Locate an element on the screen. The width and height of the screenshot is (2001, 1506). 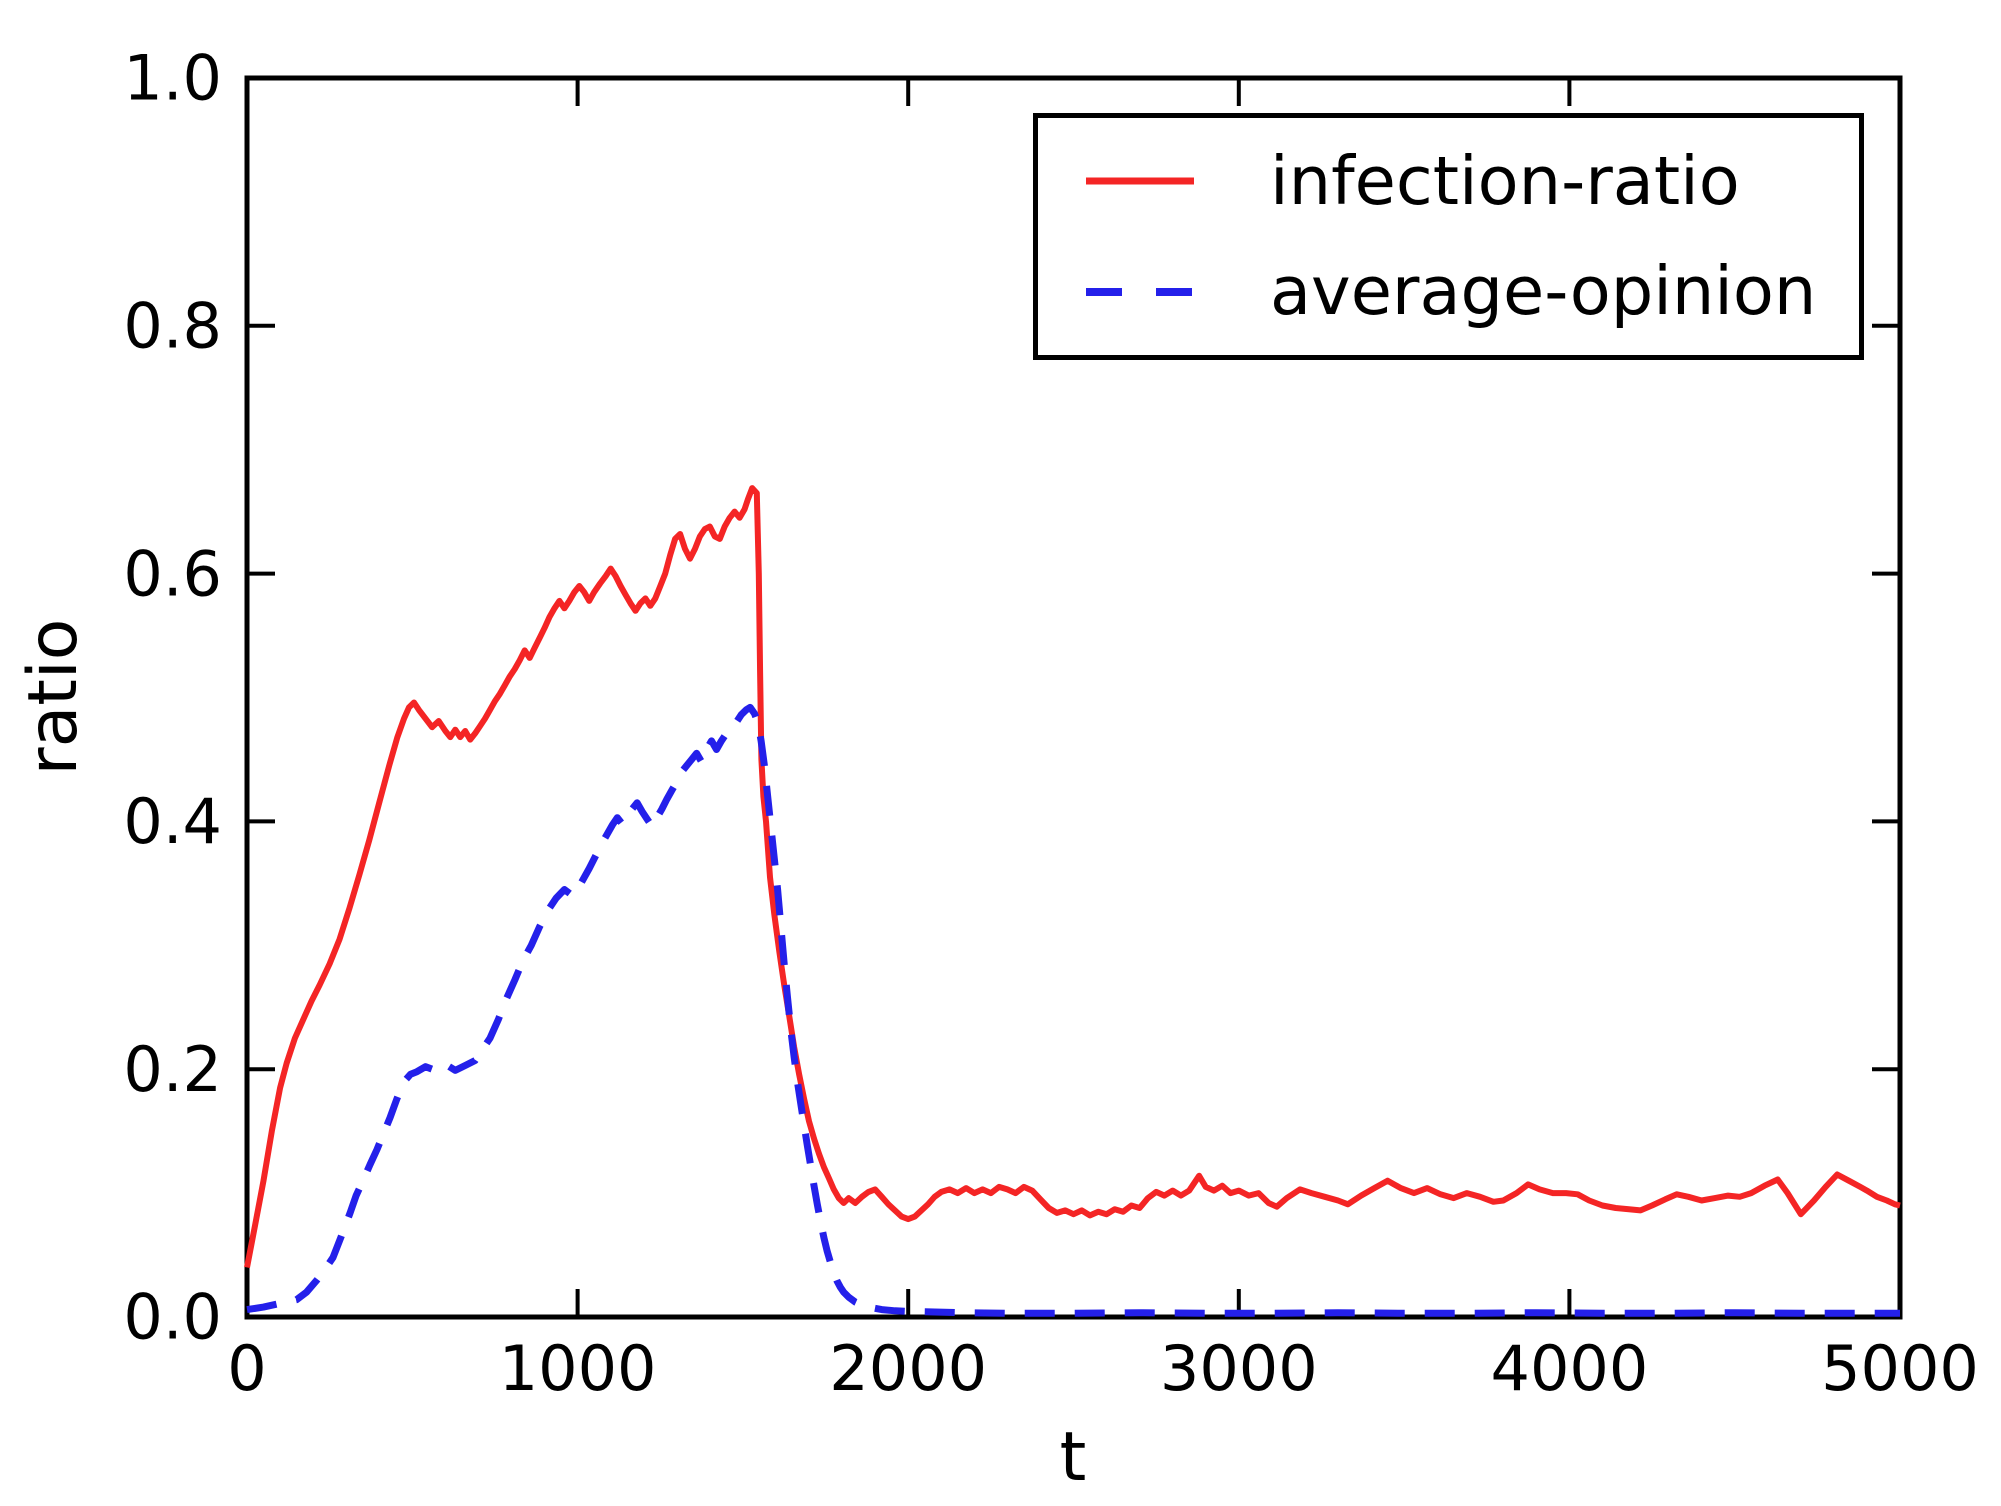
legend-label-average-opinion: average-opinion is located at coordinates (1543, 291).